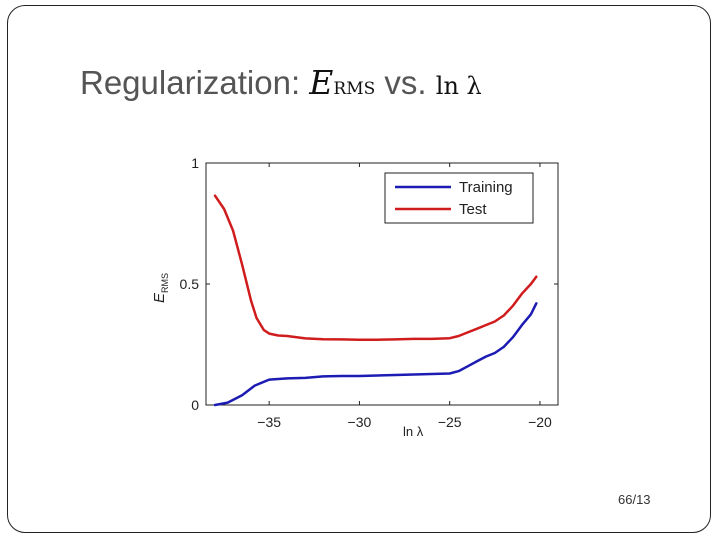 The height and width of the screenshot is (540, 720). What do you see at coordinates (269, 422) in the screenshot?
I see `x-tick-label: −35` at bounding box center [269, 422].